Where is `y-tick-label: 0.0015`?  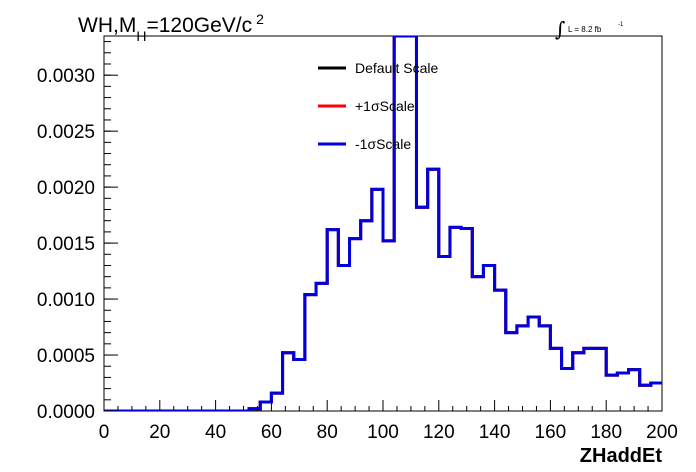
y-tick-label: 0.0015 is located at coordinates (66, 244).